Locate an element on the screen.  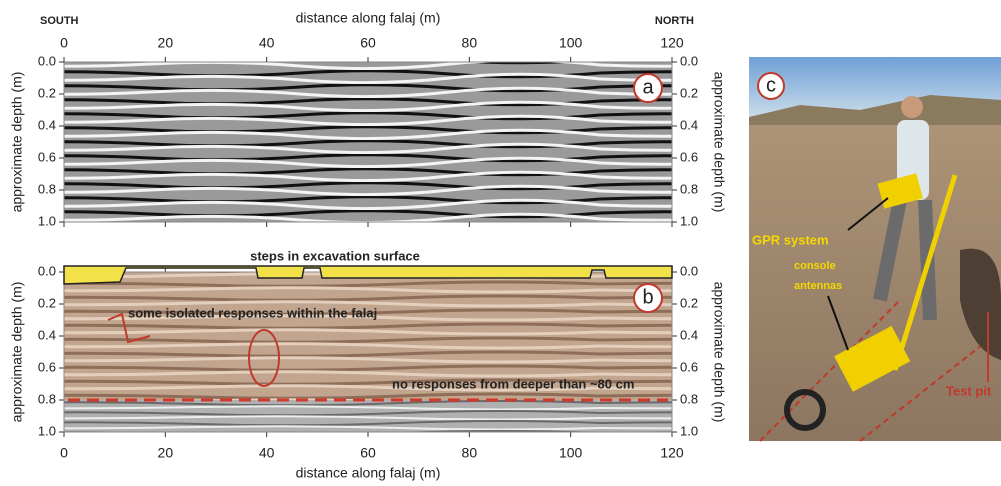
direction-label: NORTH is located at coordinates (674, 21).